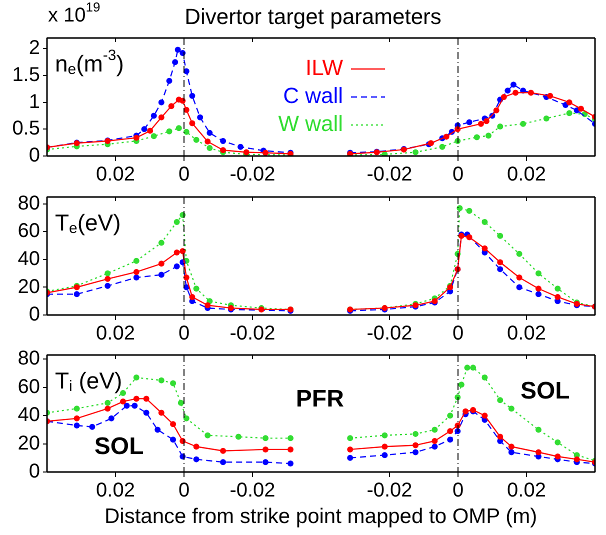  What do you see at coordinates (34, 48) in the screenshot?
I see `y-tick-label: 2` at bounding box center [34, 48].